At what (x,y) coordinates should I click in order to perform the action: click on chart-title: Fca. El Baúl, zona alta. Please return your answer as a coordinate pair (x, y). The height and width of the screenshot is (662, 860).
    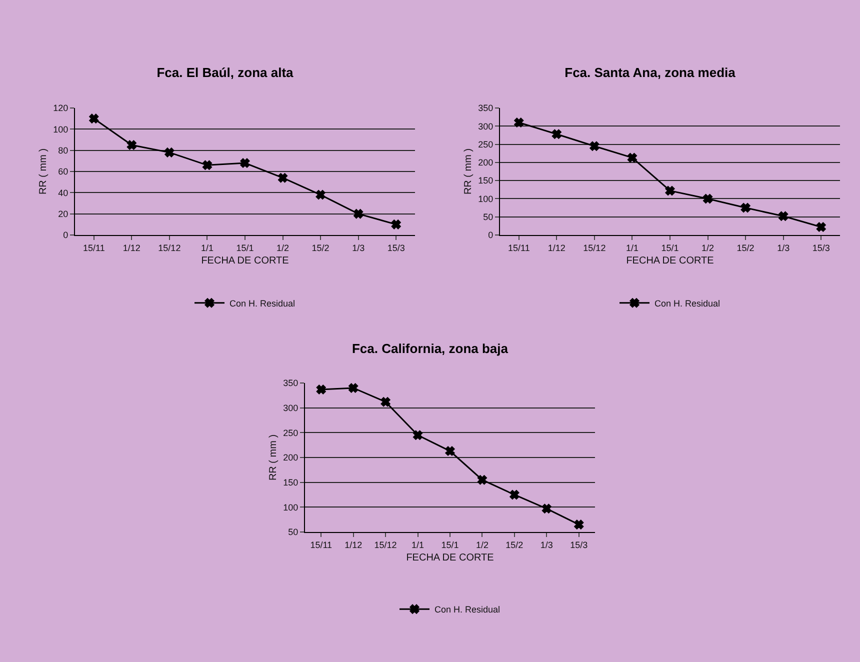
    Looking at the image, I should click on (225, 72).